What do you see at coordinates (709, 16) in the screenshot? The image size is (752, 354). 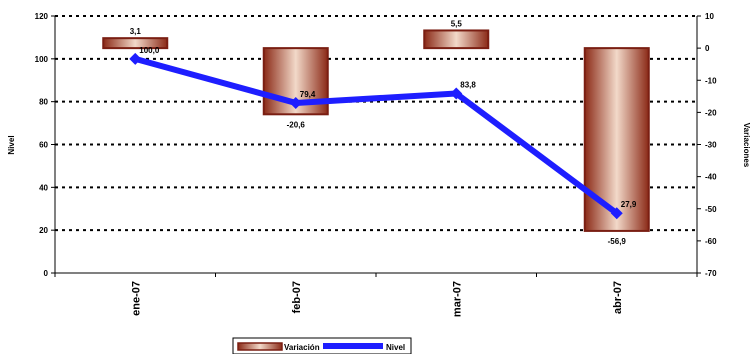 I see `y2-tick-label: 10` at bounding box center [709, 16].